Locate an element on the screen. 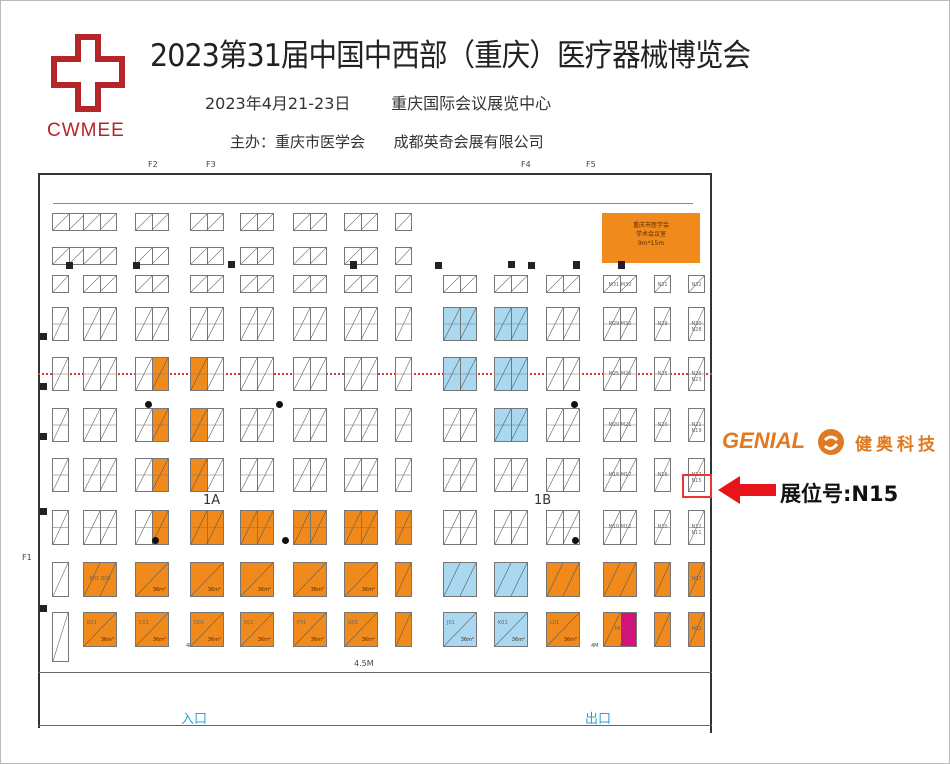 Image resolution: width=950 pixels, height=764 pixels. booth: M10 M12 is located at coordinates (620, 527).